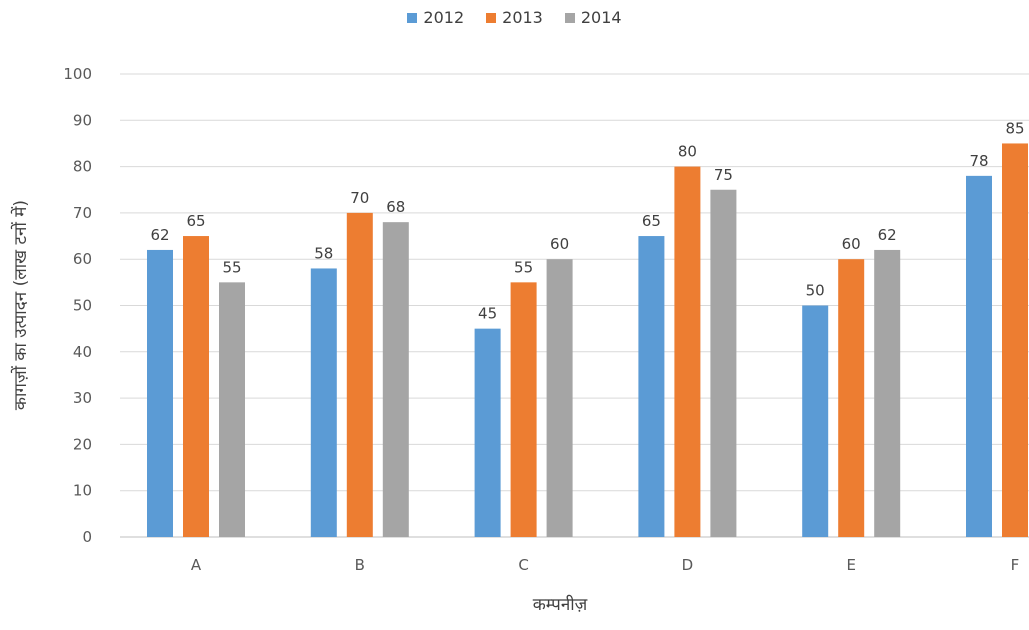 The image size is (1029, 630). Describe the element at coordinates (978, 161) in the screenshot. I see `data-label-F-2012: 78` at that location.